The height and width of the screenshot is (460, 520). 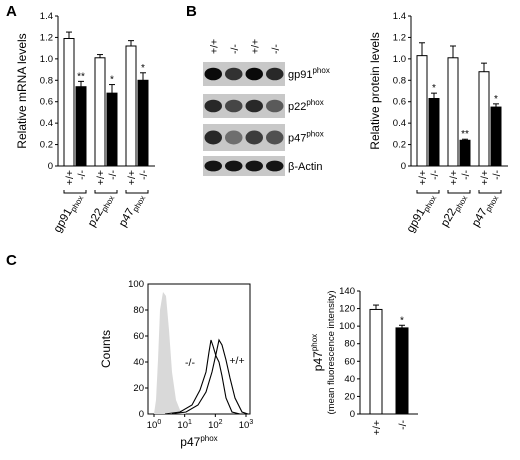 I want to click on flow-wildtype-annotation: +/+, so click(x=236, y=361).